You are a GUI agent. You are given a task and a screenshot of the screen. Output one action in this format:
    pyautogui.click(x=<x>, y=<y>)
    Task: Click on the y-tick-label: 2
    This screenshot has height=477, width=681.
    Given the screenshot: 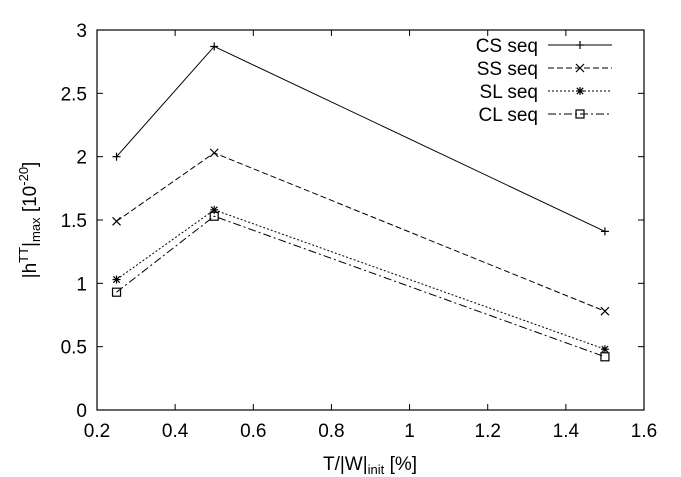 What is the action you would take?
    pyautogui.click(x=81, y=158)
    